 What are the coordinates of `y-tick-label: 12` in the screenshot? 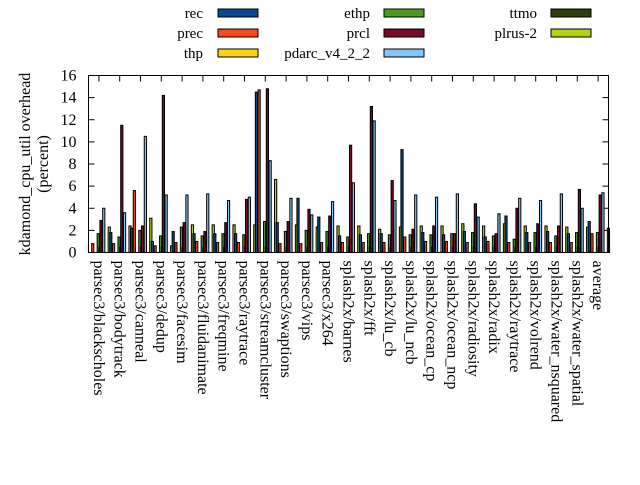 It's located at (69, 120).